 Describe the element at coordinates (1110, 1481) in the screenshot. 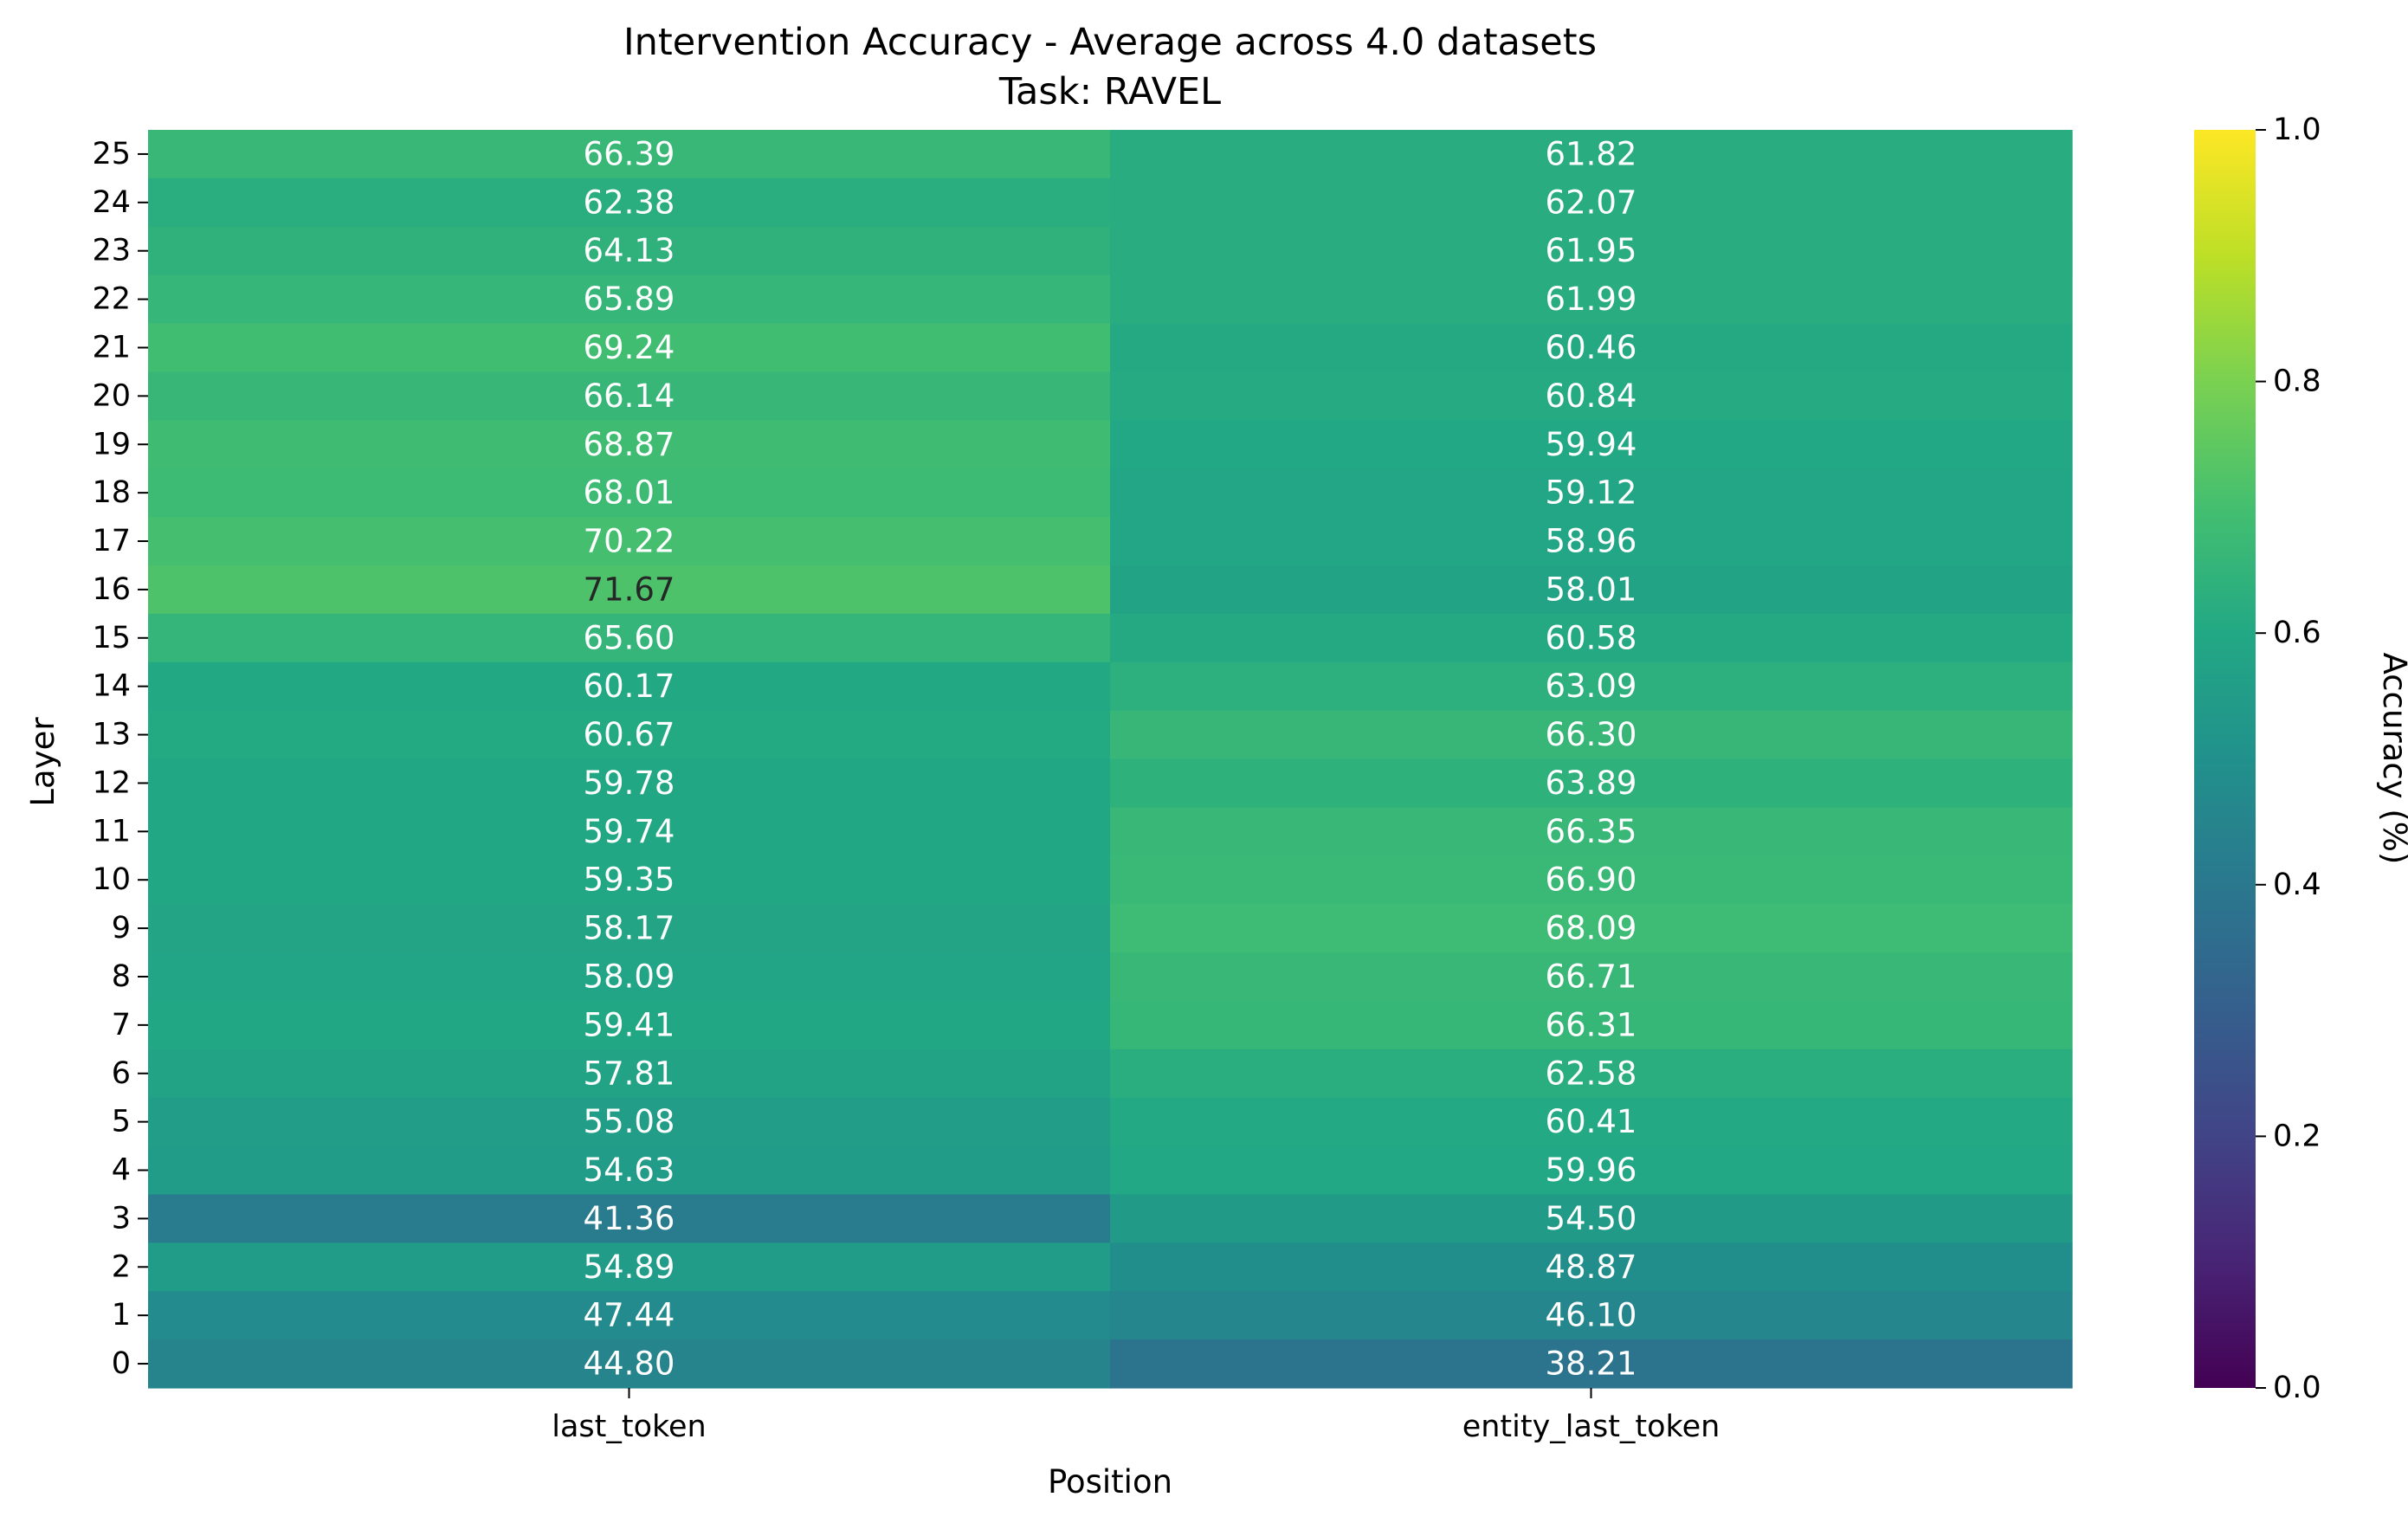

I see `x-axis-label: Position` at that location.